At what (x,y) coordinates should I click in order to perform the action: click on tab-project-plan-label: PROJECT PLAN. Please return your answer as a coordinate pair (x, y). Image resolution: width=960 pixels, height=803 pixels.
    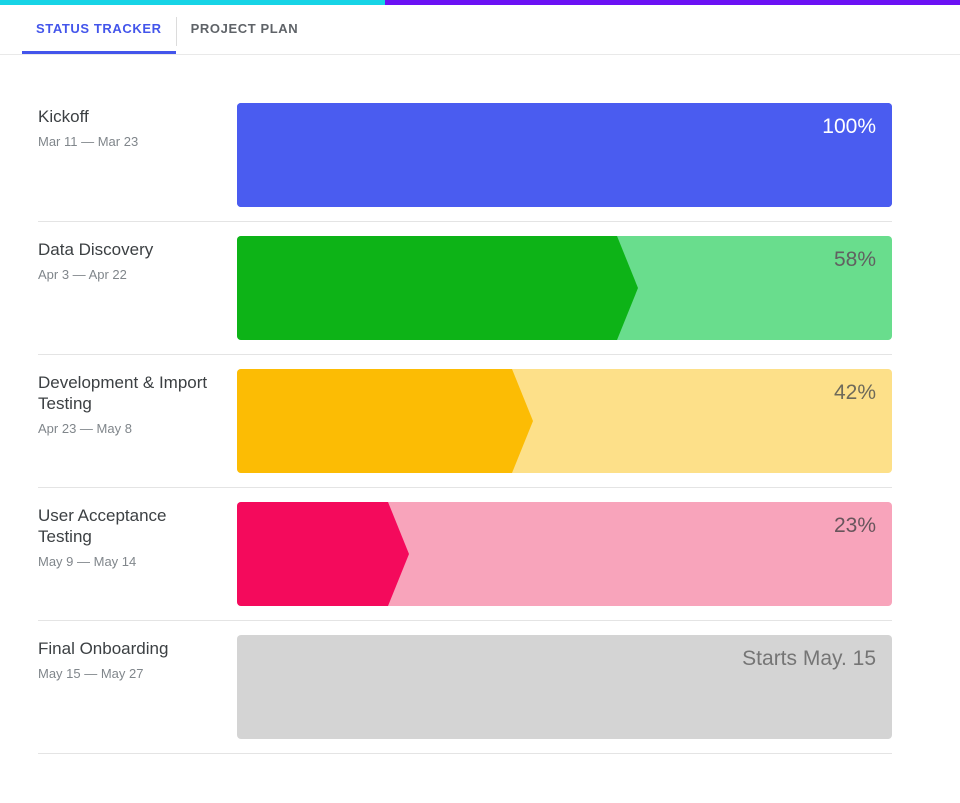
    Looking at the image, I should click on (244, 28).